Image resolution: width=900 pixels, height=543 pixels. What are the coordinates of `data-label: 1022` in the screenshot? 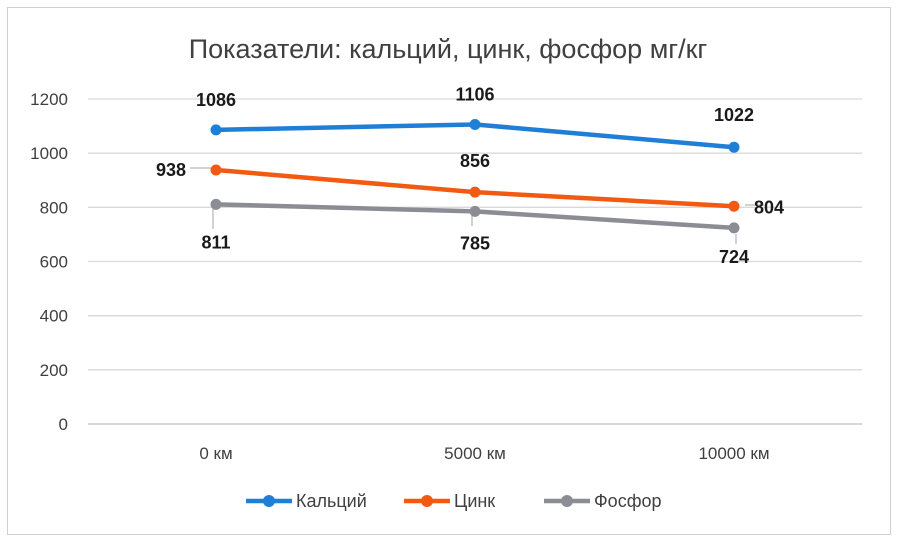 It's located at (734, 115).